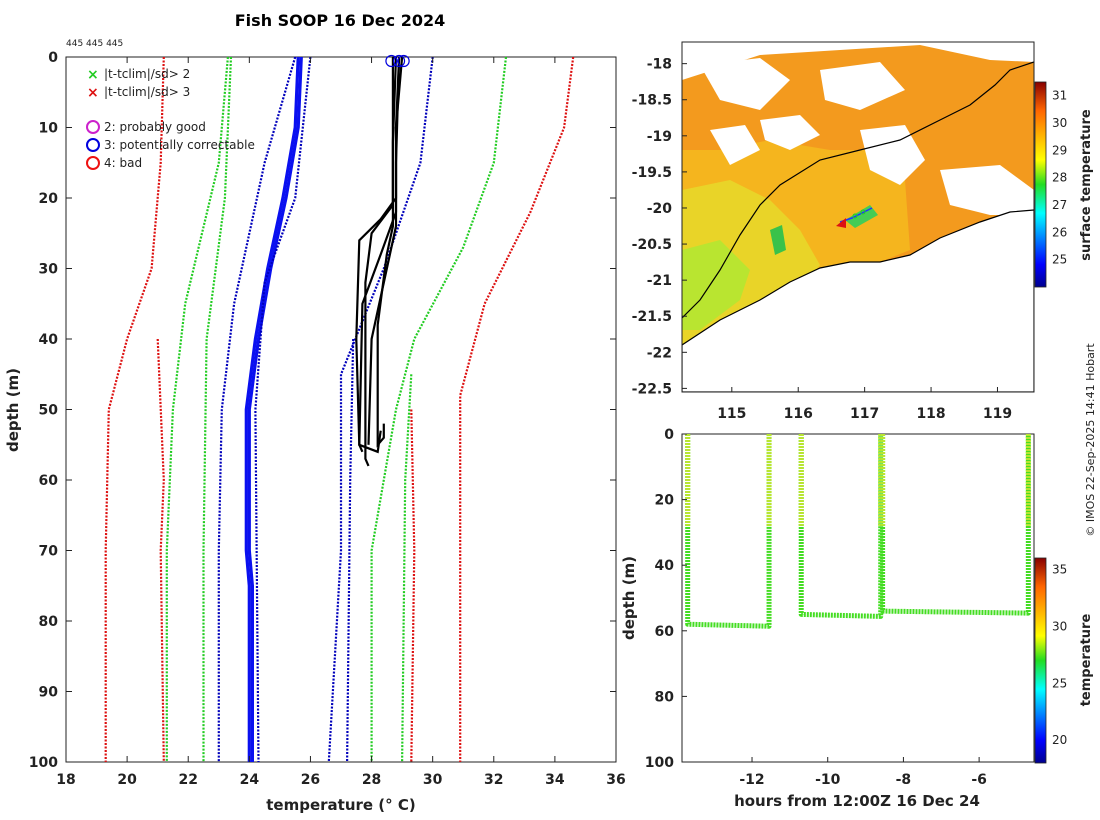  I want to click on map-content, so click(858, 218).